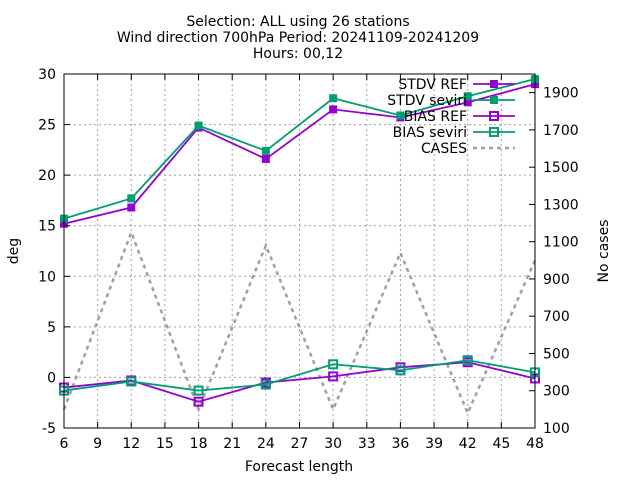 Image resolution: width=640 pixels, height=480 pixels. What do you see at coordinates (561, 94) in the screenshot?
I see `y2-tick-label: 1900` at bounding box center [561, 94].